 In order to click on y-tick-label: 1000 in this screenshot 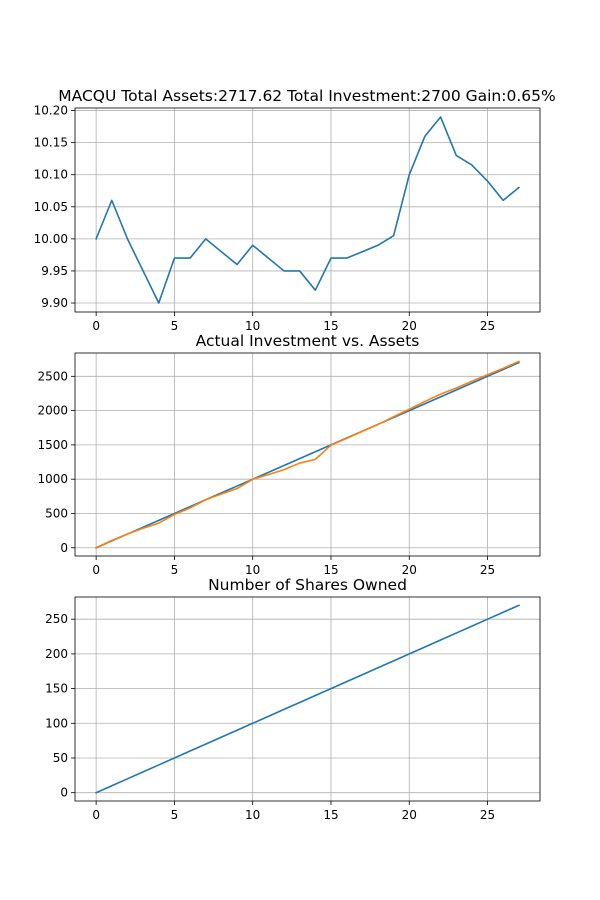, I will do `click(52, 479)`.